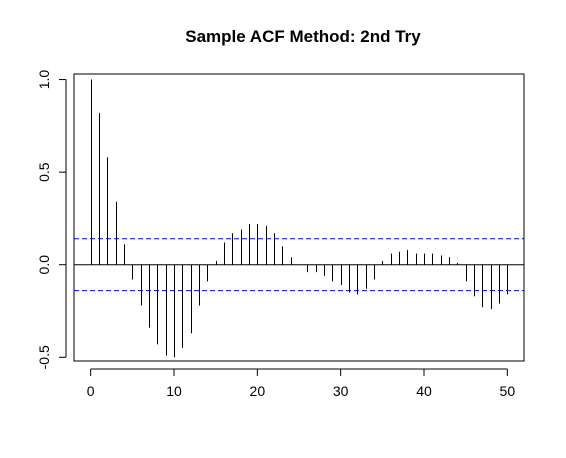 The height and width of the screenshot is (458, 566). Describe the element at coordinates (258, 391) in the screenshot. I see `x-tick-label: 20` at that location.